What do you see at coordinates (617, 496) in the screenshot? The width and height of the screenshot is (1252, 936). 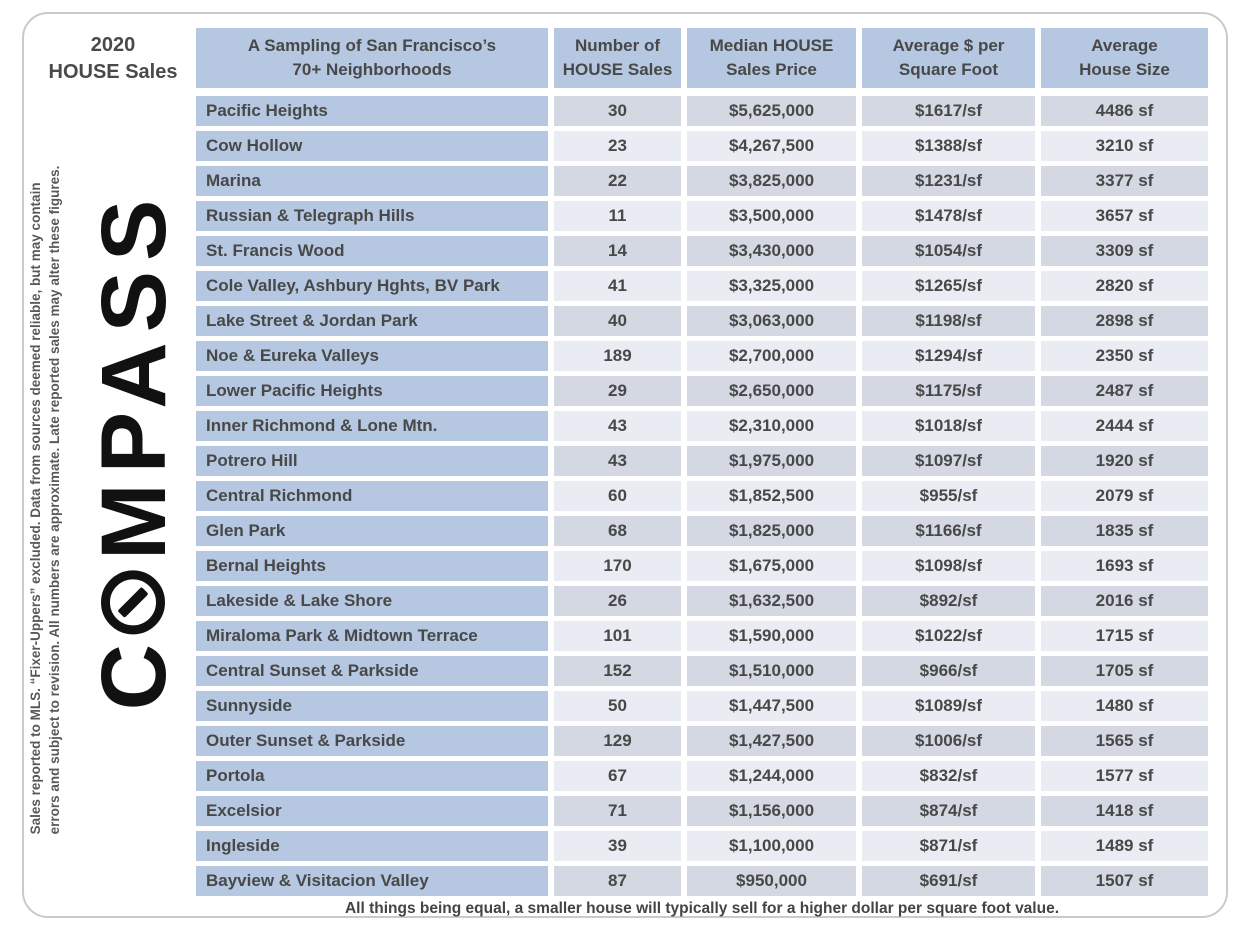 I see `sales-count-value: 60` at bounding box center [617, 496].